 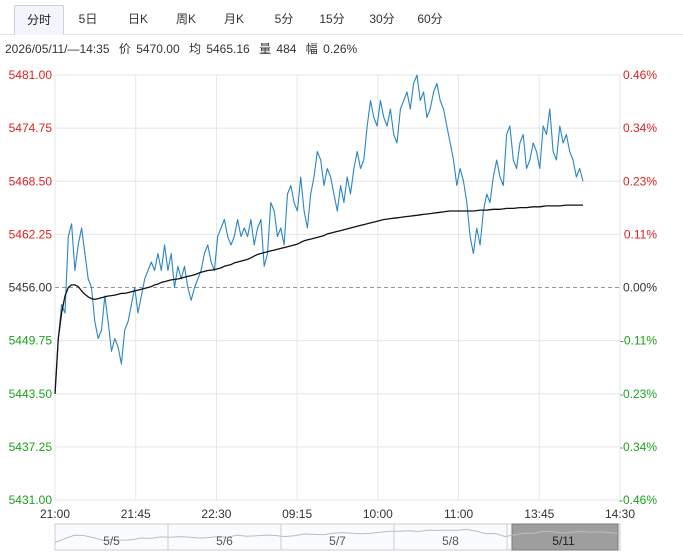 I want to click on pct-tick-label: 0.11%, so click(x=640, y=234).